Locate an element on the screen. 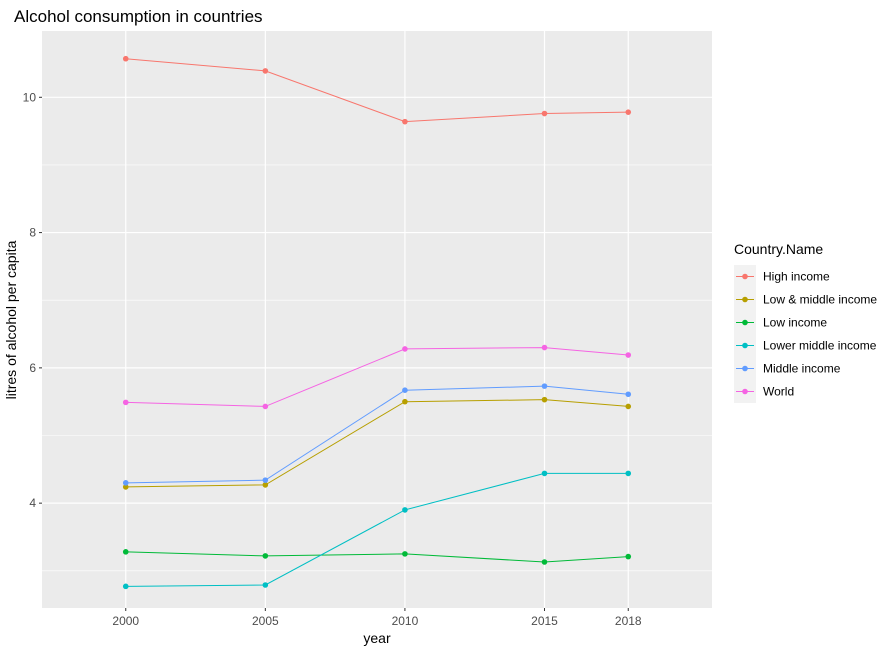 The height and width of the screenshot is (650, 893). legend-label: Lower middle income is located at coordinates (820, 346).